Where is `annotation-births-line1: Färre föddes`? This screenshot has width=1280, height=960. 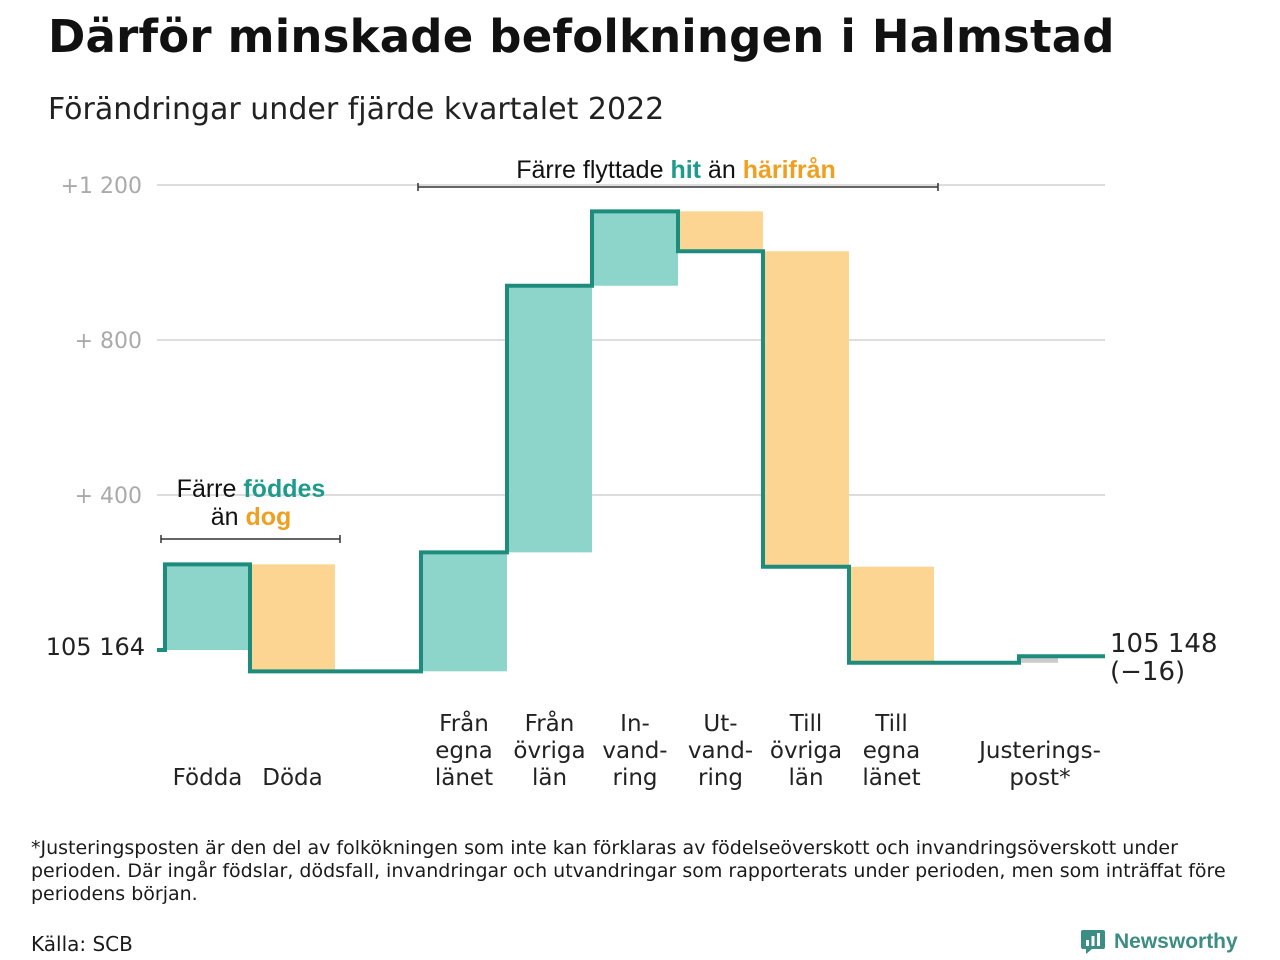
annotation-births-line1: Färre föddes is located at coordinates (251, 489).